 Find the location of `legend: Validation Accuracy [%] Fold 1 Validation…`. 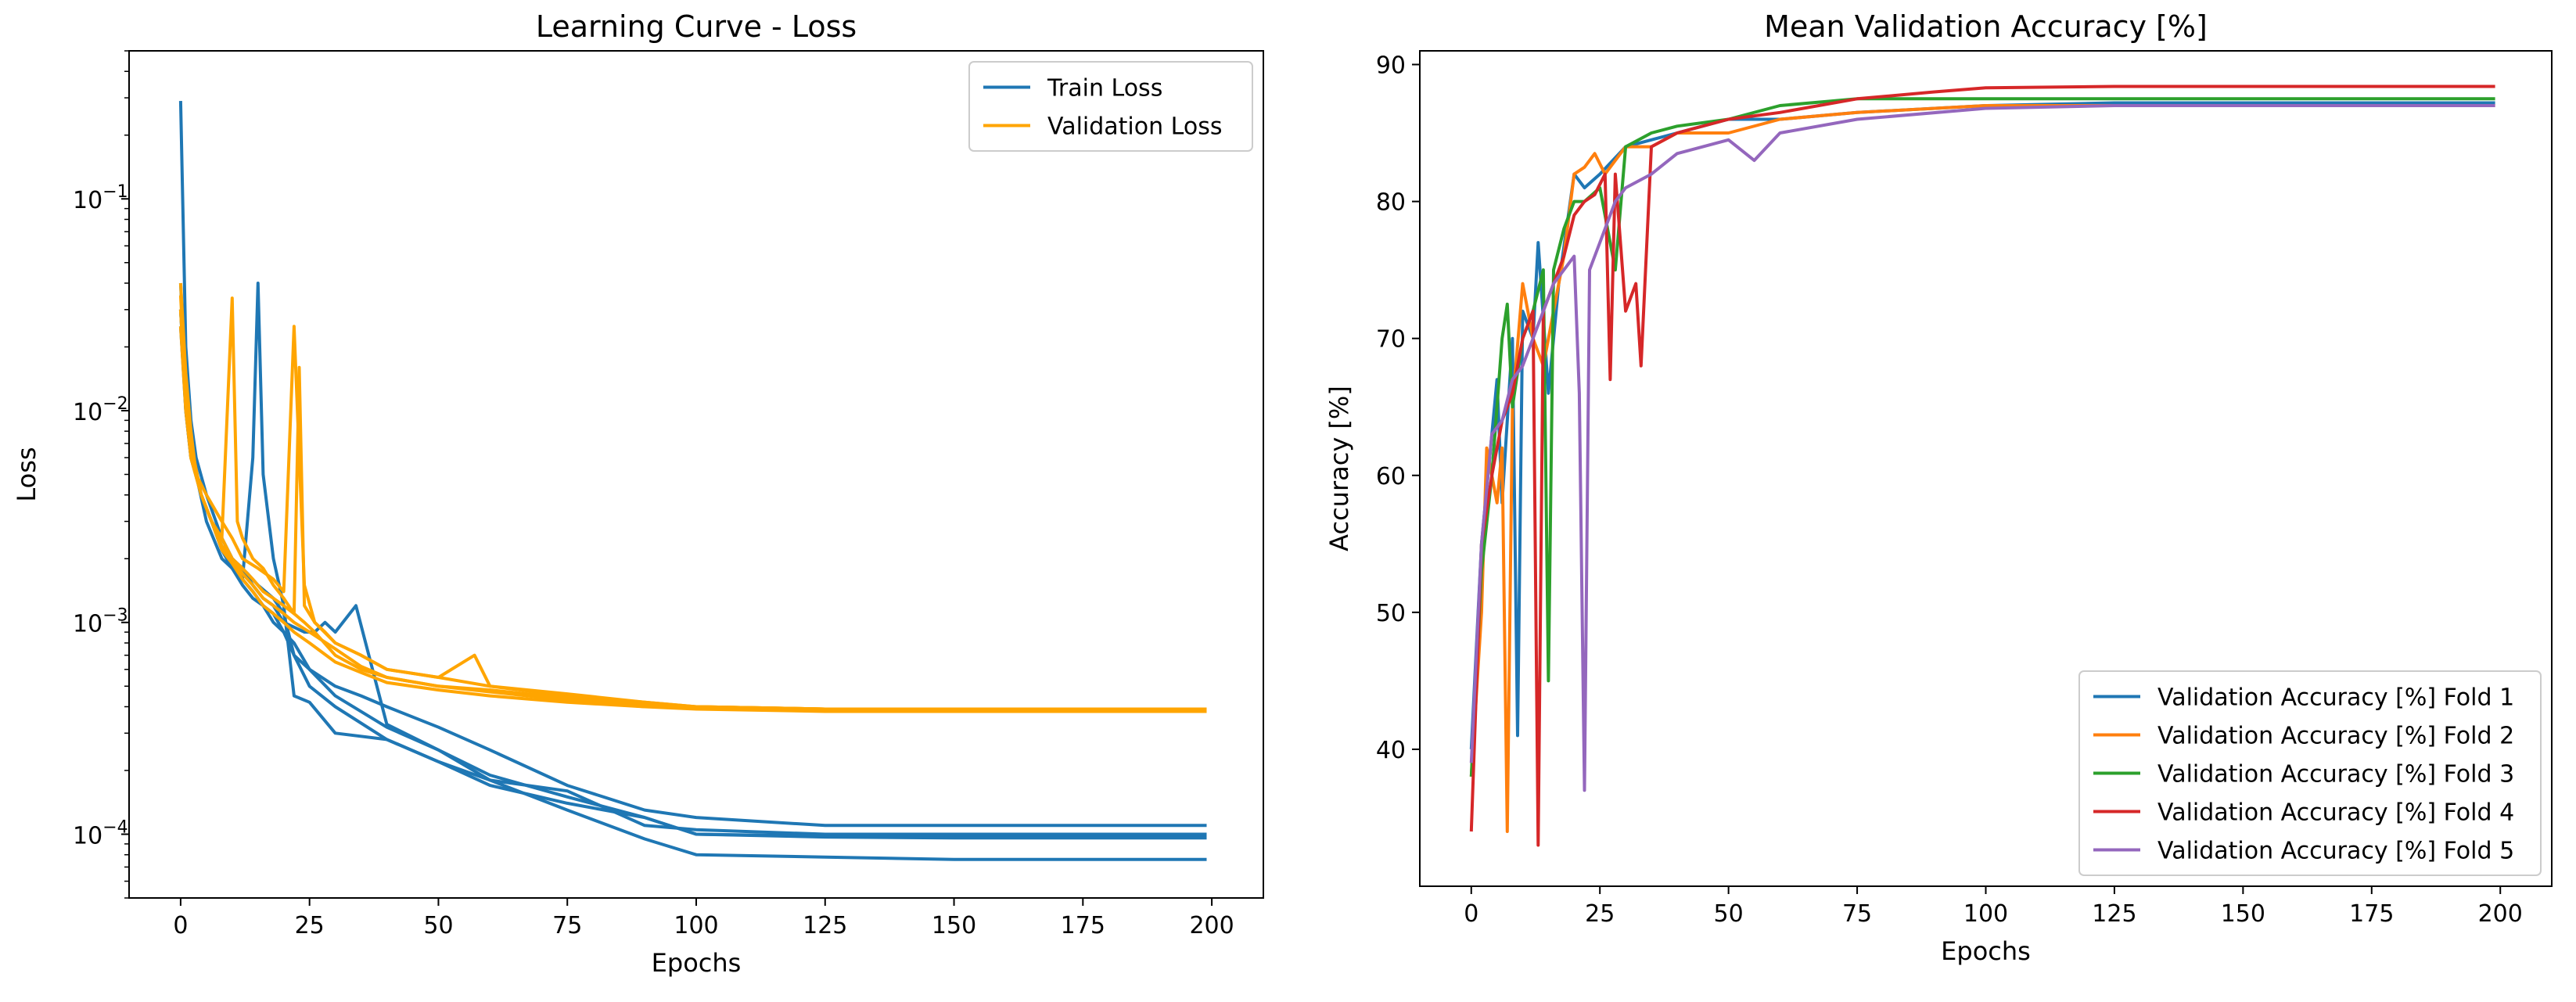

legend: Validation Accuracy [%] Fold 1 Validation… is located at coordinates (2310, 773).